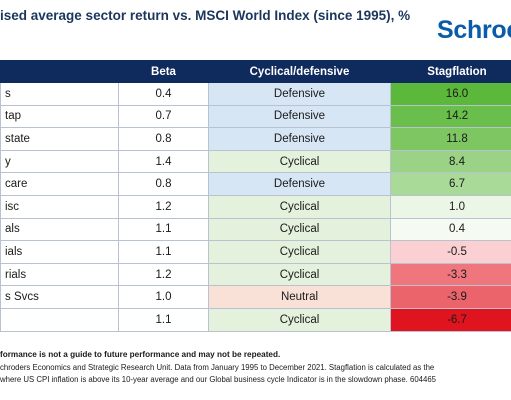 The height and width of the screenshot is (400, 511). What do you see at coordinates (450, 252) in the screenshot?
I see `stagflation-cell: -0.5` at bounding box center [450, 252].